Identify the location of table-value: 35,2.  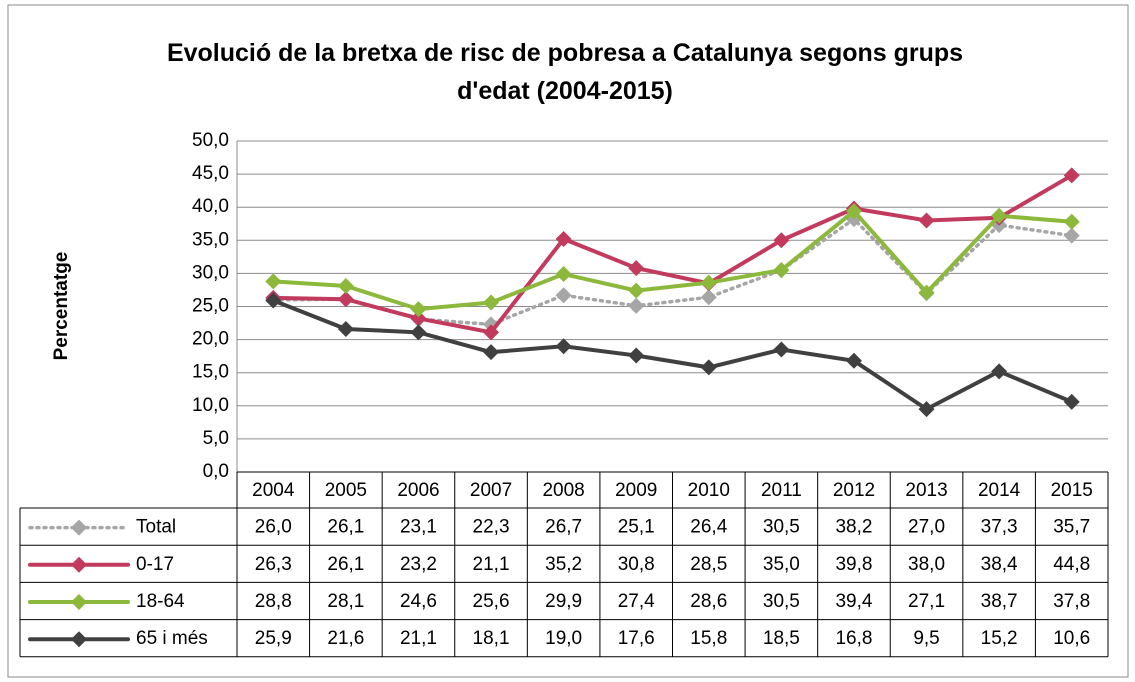
(563, 564).